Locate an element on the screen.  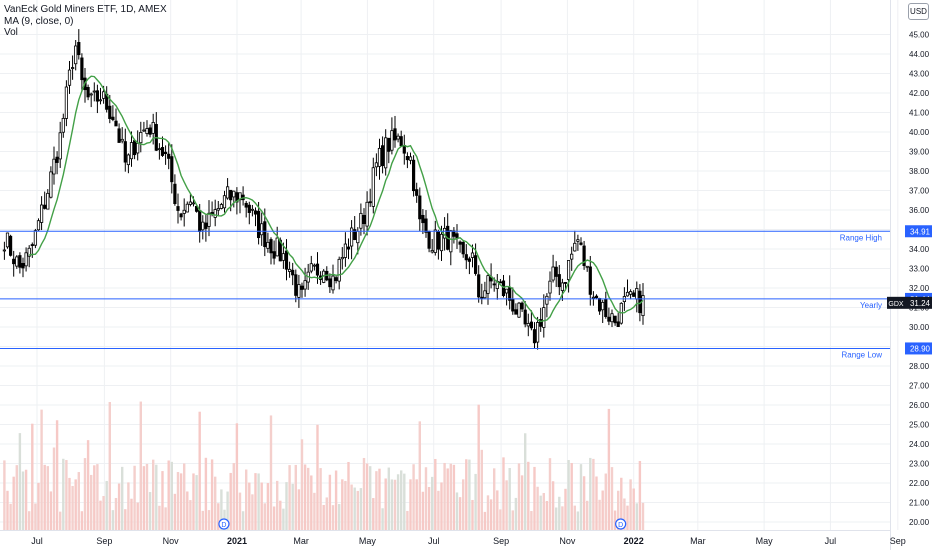
level-price-tag-text: 34.91 is located at coordinates (920, 231).